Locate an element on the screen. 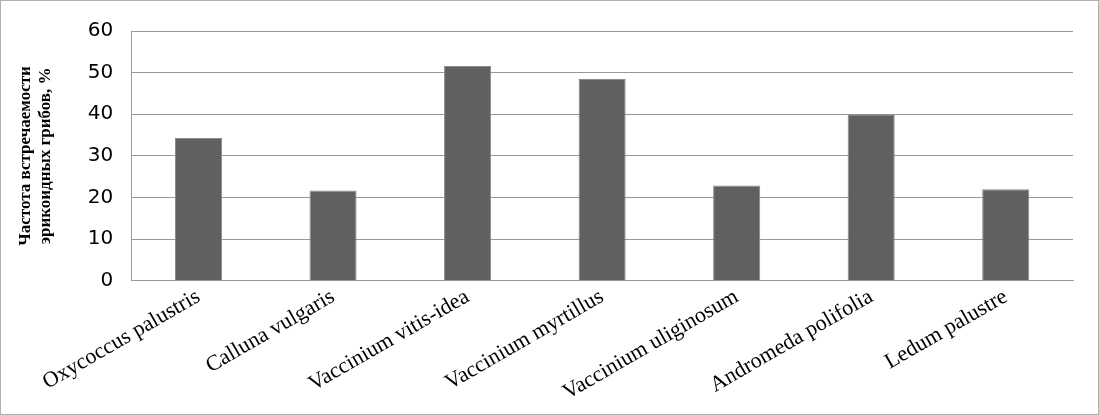  y-tick-label: 60 is located at coordinates (100, 29).